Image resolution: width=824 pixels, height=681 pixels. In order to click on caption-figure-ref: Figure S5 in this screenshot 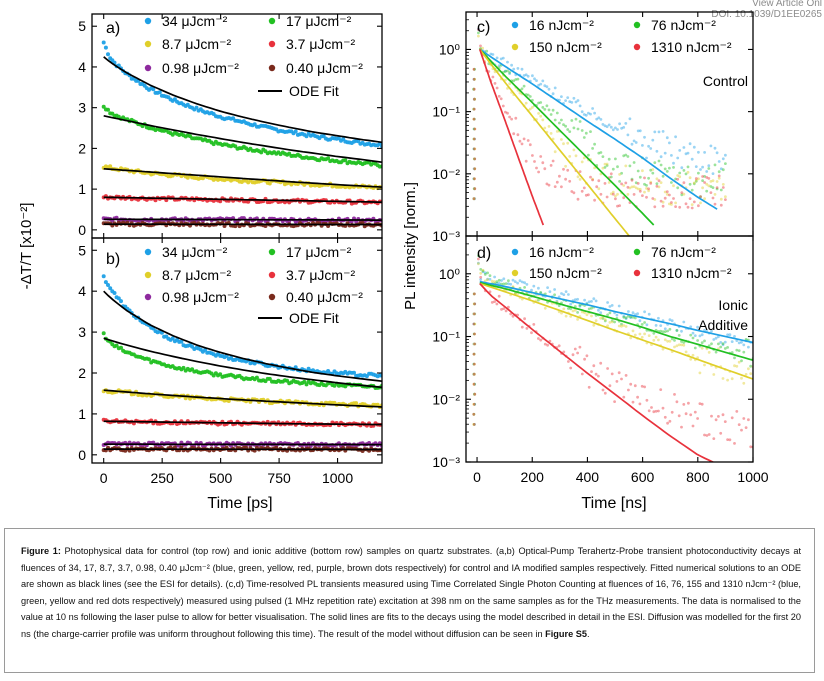, I will do `click(566, 633)`.